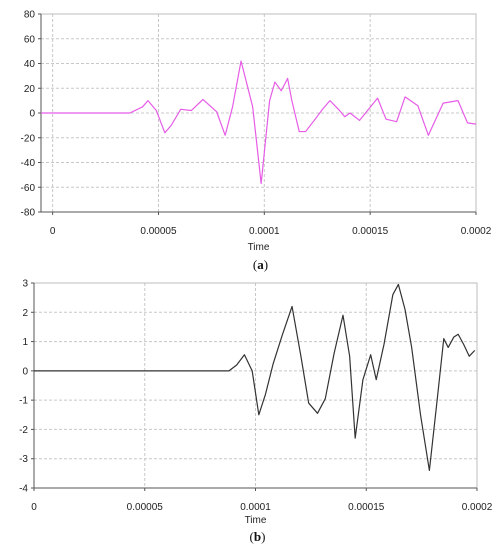  Describe the element at coordinates (23, 401) in the screenshot. I see `y-tick-label: -1` at that location.